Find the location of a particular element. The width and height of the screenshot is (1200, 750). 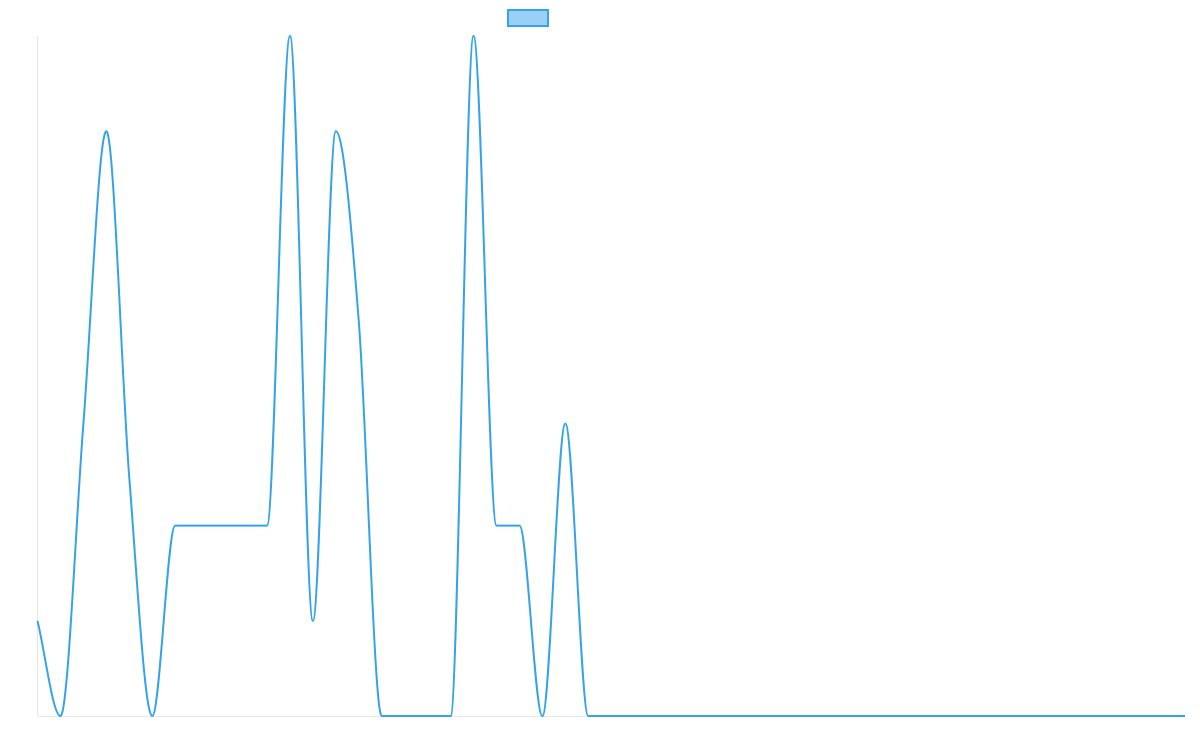

legend-swatch is located at coordinates (528, 18).